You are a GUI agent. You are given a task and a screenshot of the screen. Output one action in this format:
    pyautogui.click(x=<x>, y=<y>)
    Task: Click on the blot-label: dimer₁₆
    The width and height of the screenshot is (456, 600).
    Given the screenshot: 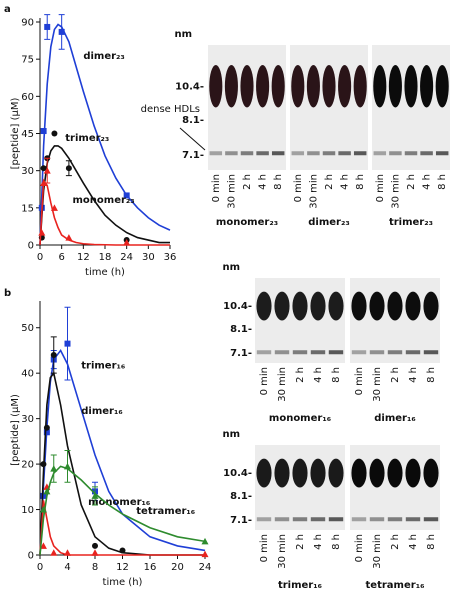 What is the action you would take?
    pyautogui.click(x=394, y=418)
    